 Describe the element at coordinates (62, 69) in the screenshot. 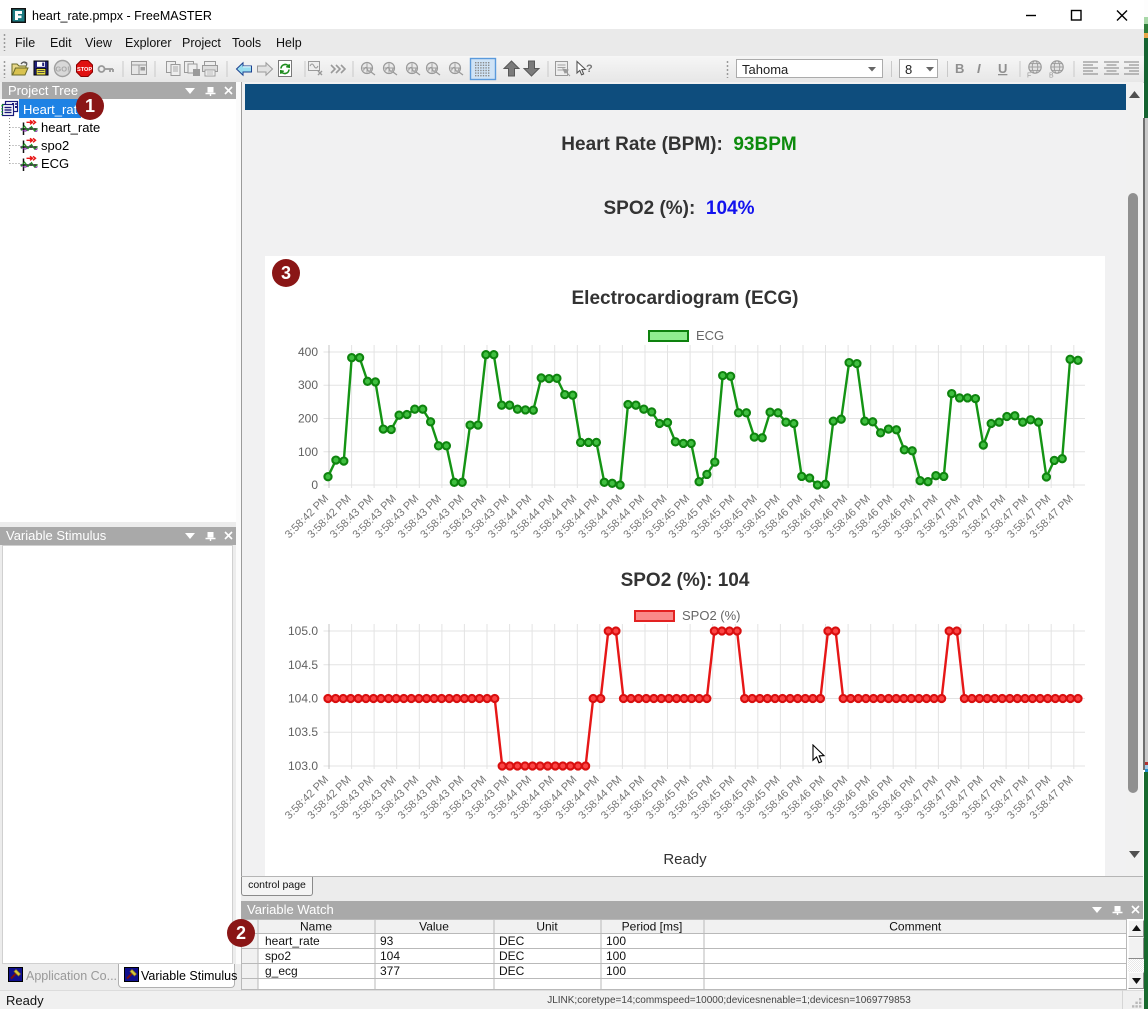

I see `svg-text: GO!` at that location.